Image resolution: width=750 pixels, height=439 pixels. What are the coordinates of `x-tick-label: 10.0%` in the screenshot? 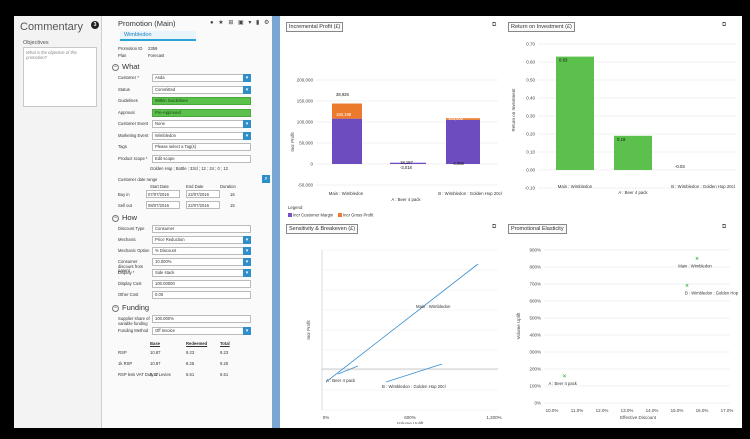 It's located at (552, 410).